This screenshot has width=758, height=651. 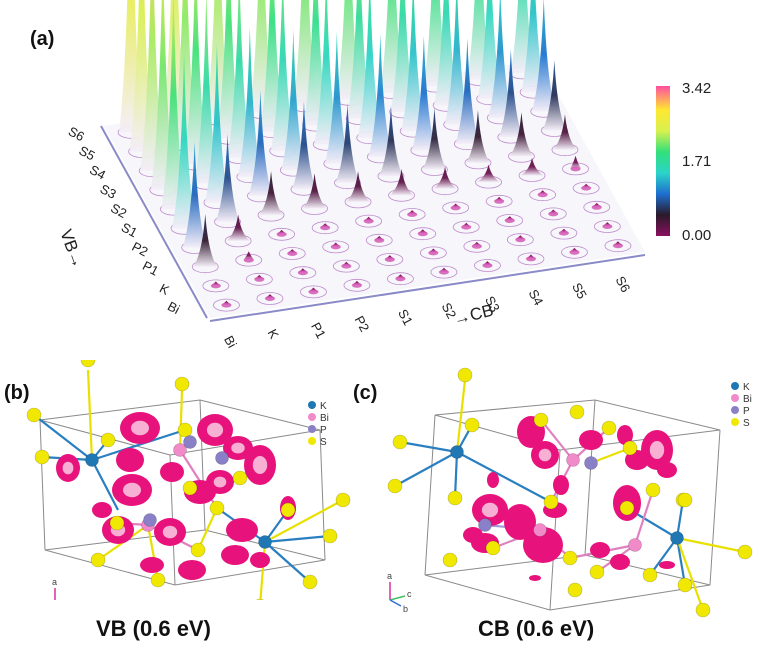 What do you see at coordinates (696, 235) in the screenshot?
I see `colorbar-tick-min: 0.00` at bounding box center [696, 235].